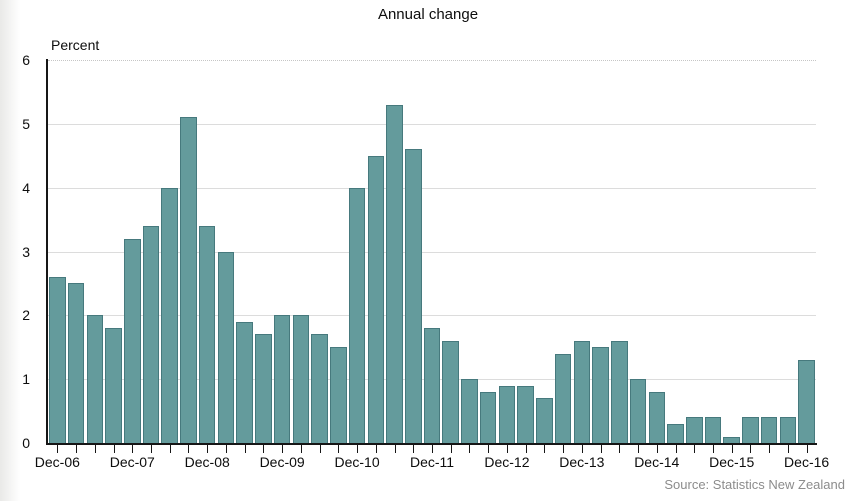 Image resolution: width=856 pixels, height=501 pixels. What do you see at coordinates (26, 60) in the screenshot?
I see `y-tick-label: 6` at bounding box center [26, 60].